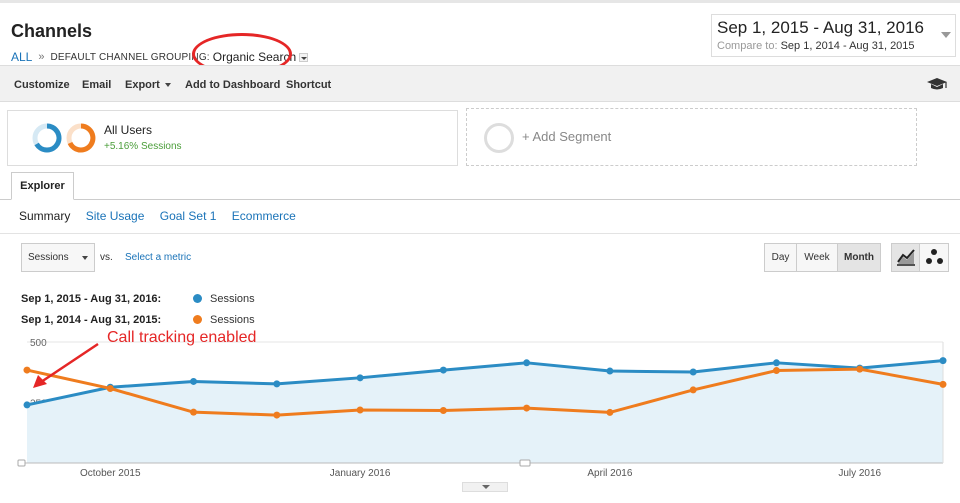 Image resolution: width=960 pixels, height=503 pixels. Describe the element at coordinates (91, 298) in the screenshot. I see `legend-date-current: Sep 1, 2015 - Aug 31, 2016:` at that location.